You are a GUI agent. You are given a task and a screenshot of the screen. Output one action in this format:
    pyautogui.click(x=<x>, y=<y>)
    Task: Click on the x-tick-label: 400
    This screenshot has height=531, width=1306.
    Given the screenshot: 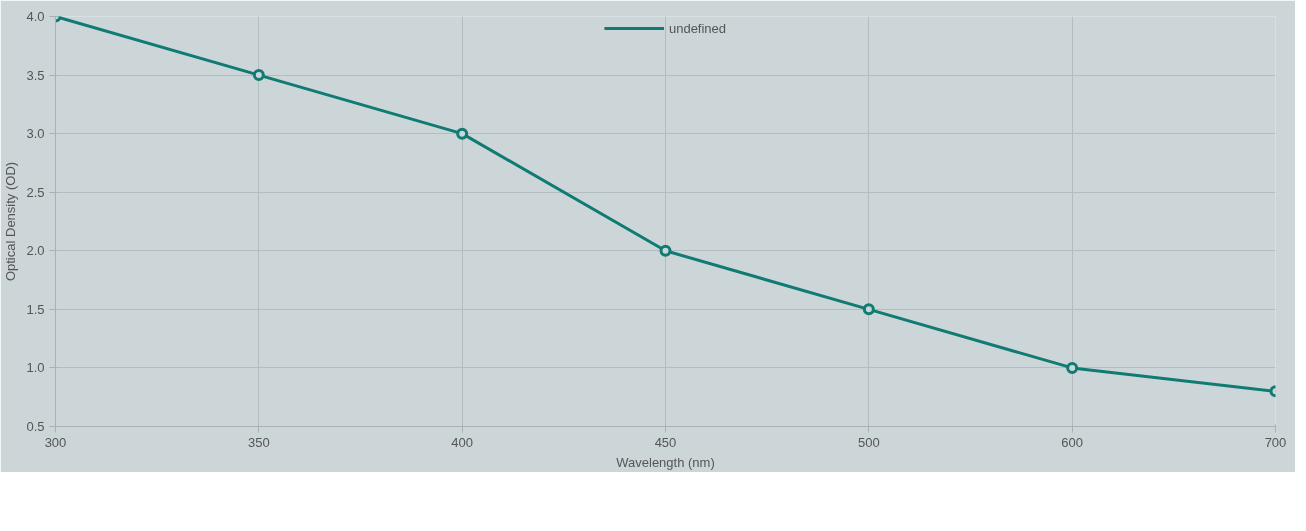 What is the action you would take?
    pyautogui.click(x=462, y=442)
    